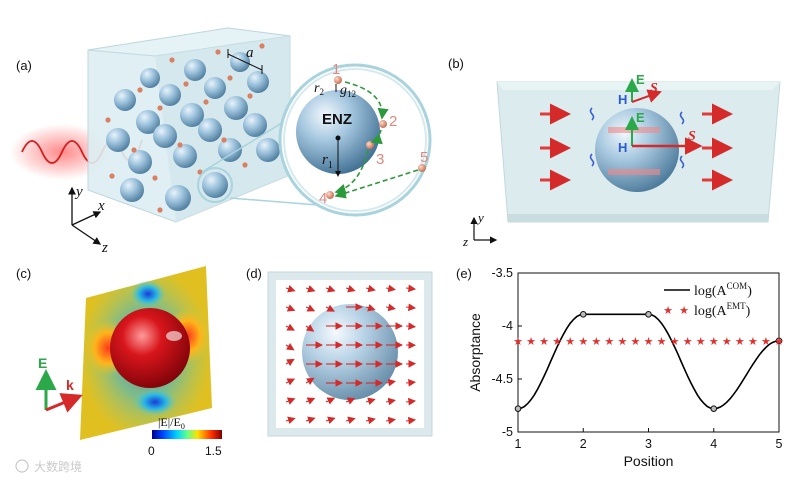 The height and width of the screenshot is (486, 797). What do you see at coordinates (323, 198) in the screenshot?
I see `position-4: 4` at bounding box center [323, 198].